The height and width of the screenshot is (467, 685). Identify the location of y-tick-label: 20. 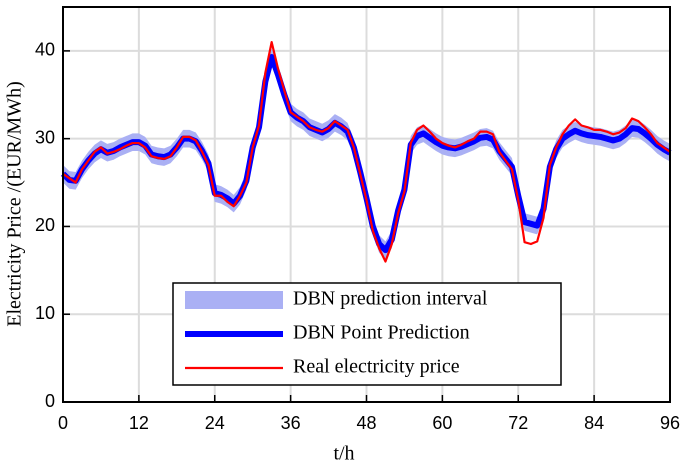
(45, 225).